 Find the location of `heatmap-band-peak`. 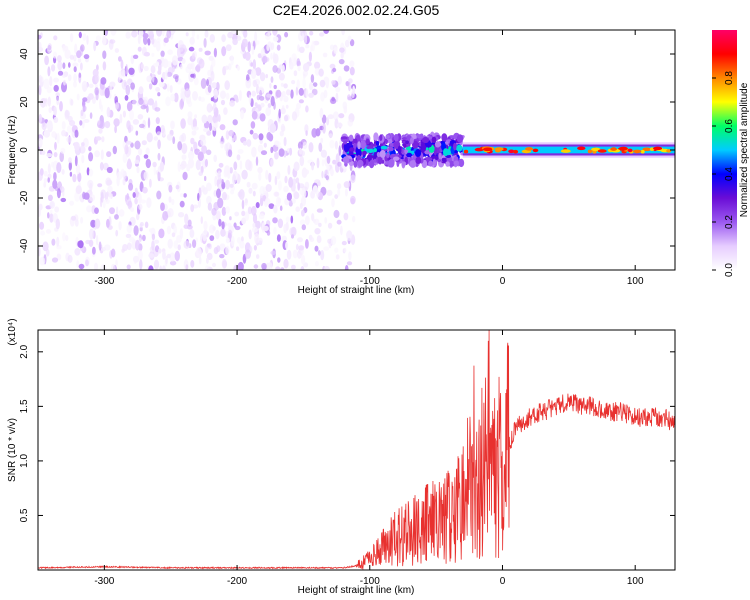

heatmap-band-peak is located at coordinates (488, 149).